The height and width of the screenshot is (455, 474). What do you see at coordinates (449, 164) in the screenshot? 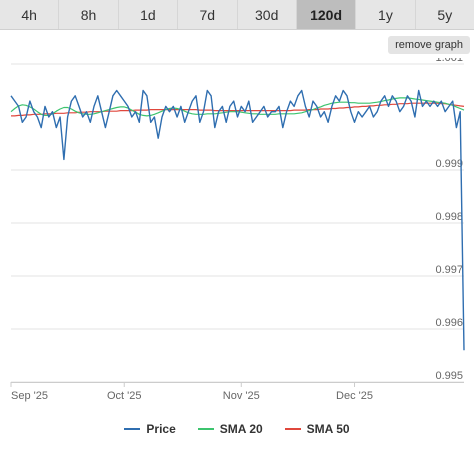
I see `y-tick-label: 0.999` at bounding box center [449, 164].